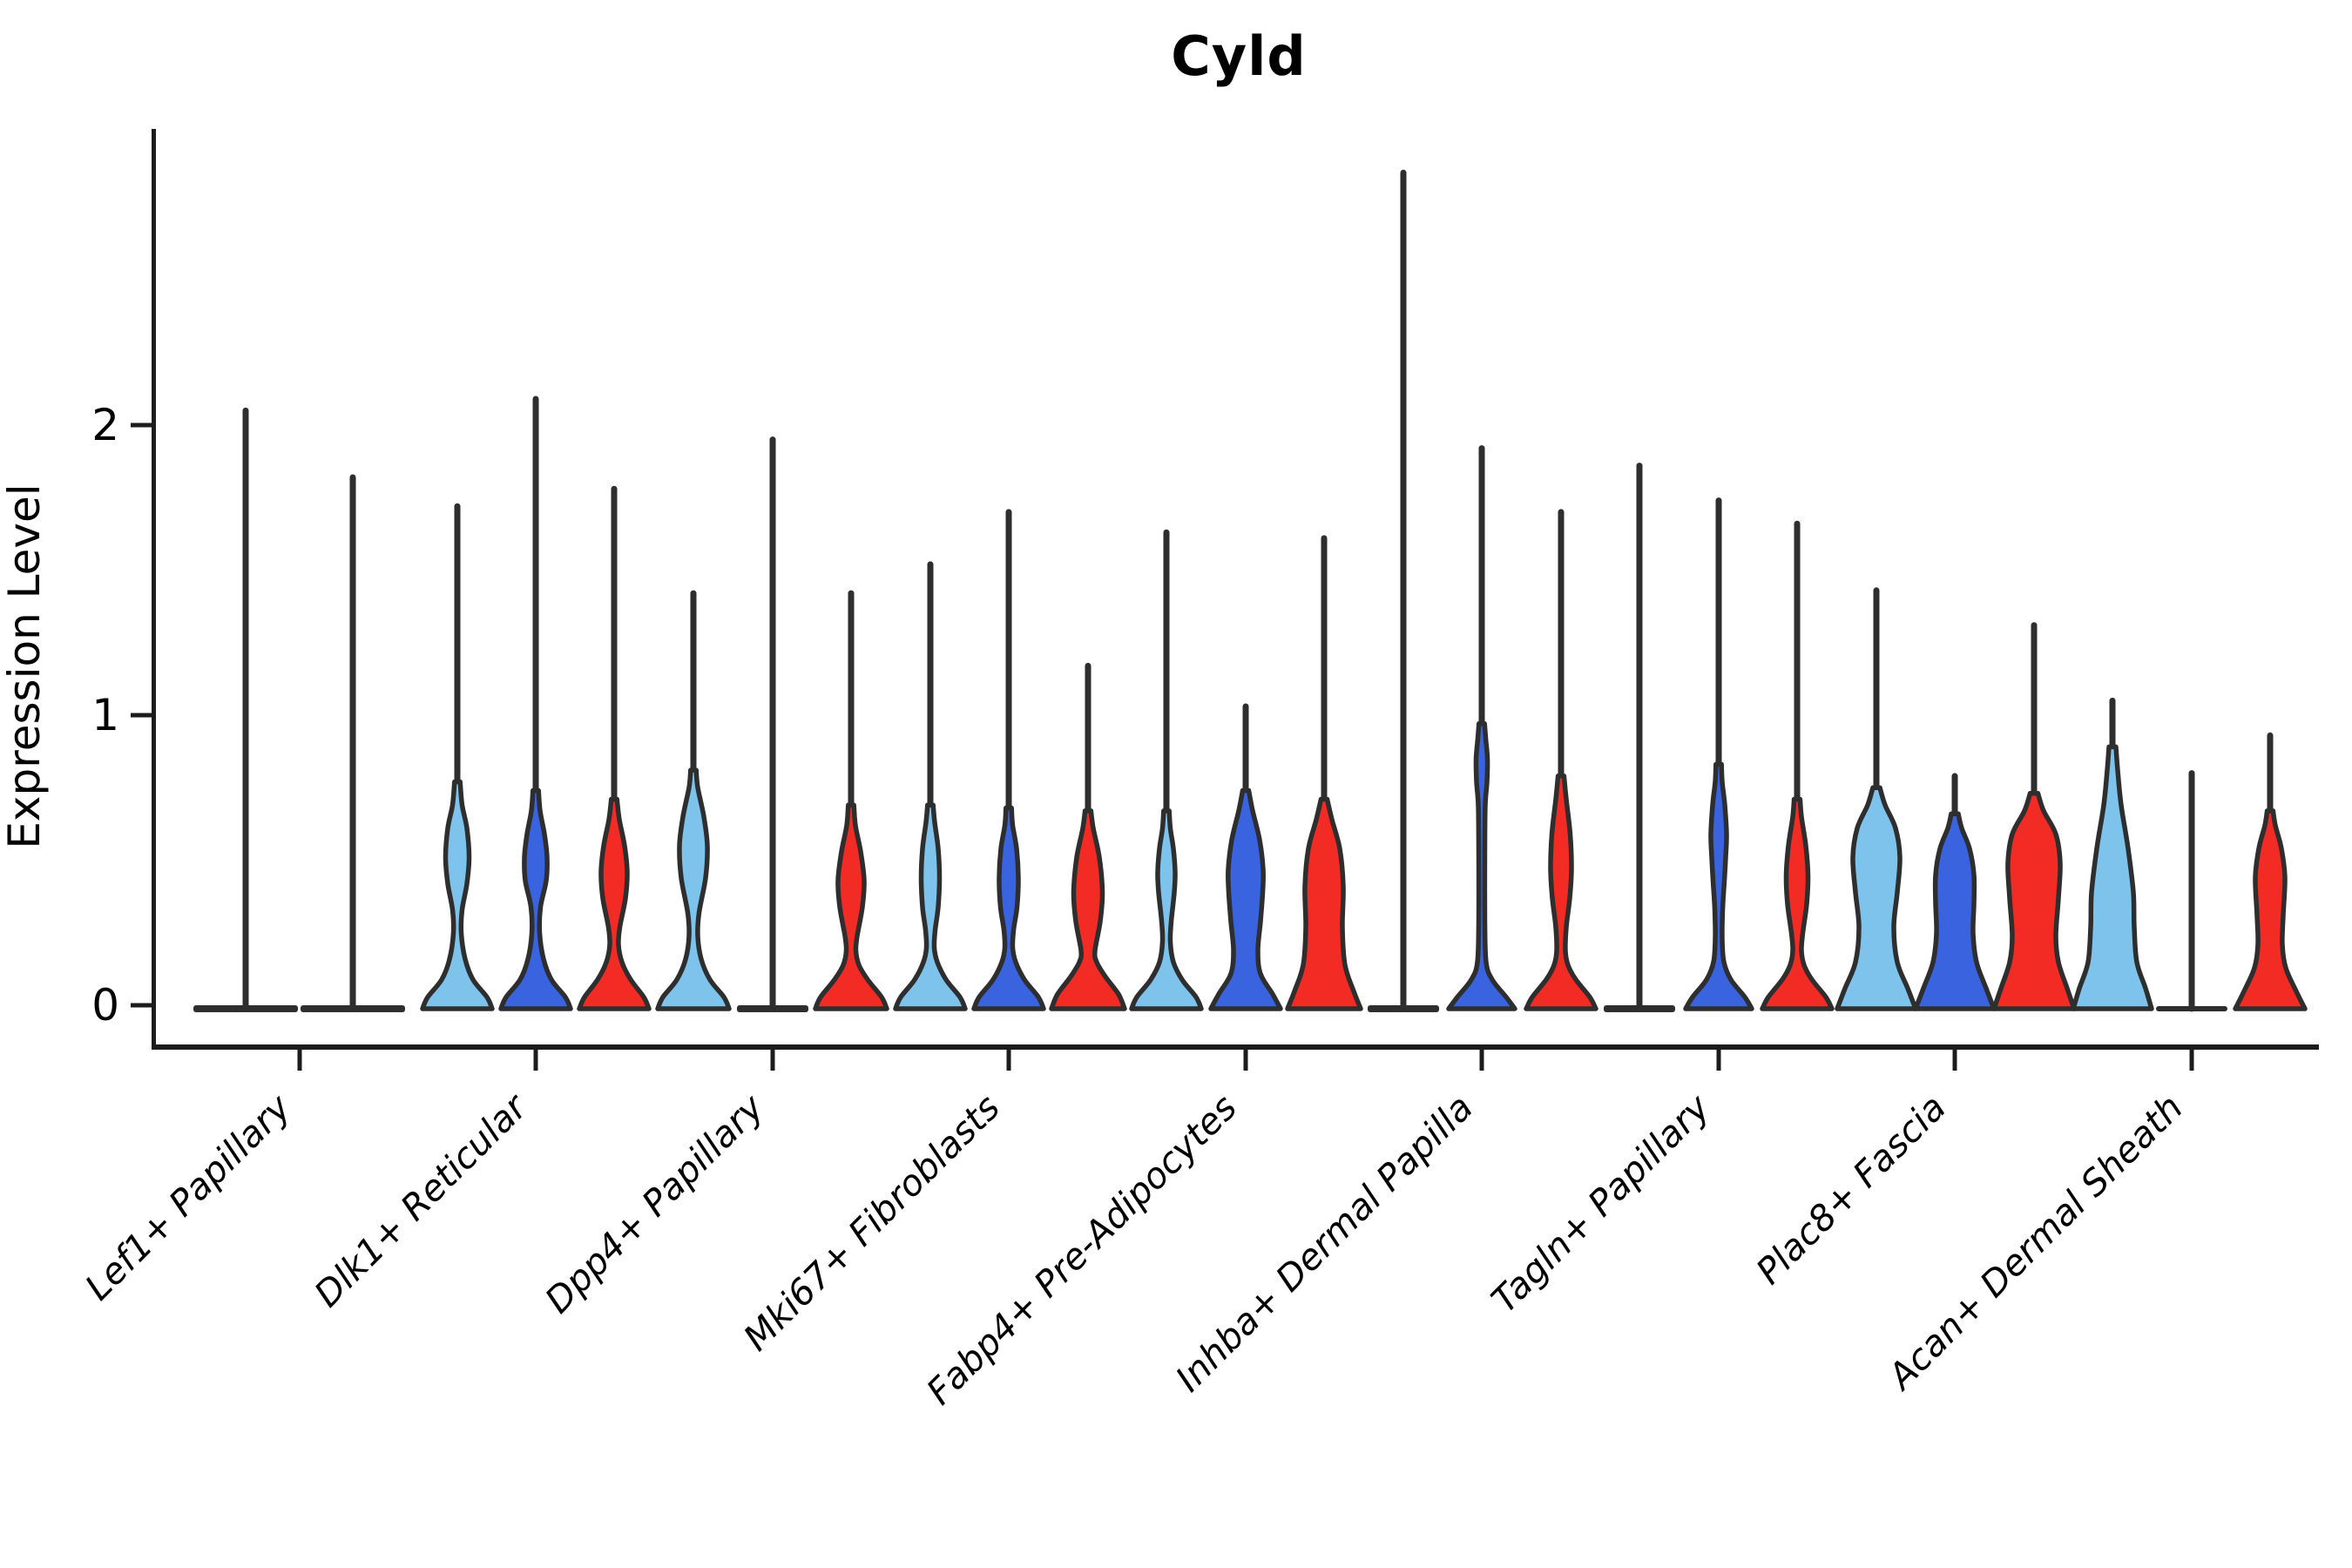 This screenshot has width=2352, height=1568. Describe the element at coordinates (1235, 1047) in the screenshot. I see `x-axis-spine` at that location.